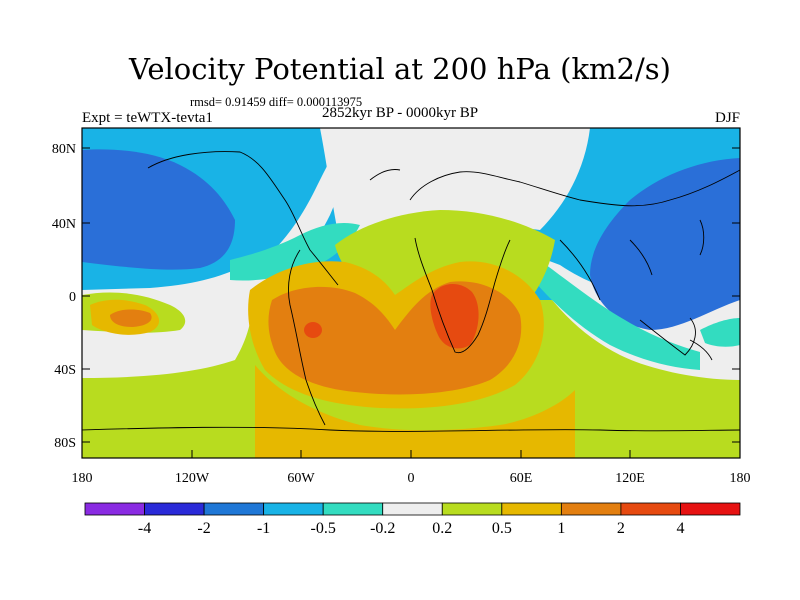  Describe the element at coordinates (263, 528) in the screenshot. I see `colorbar-label: -1` at that location.